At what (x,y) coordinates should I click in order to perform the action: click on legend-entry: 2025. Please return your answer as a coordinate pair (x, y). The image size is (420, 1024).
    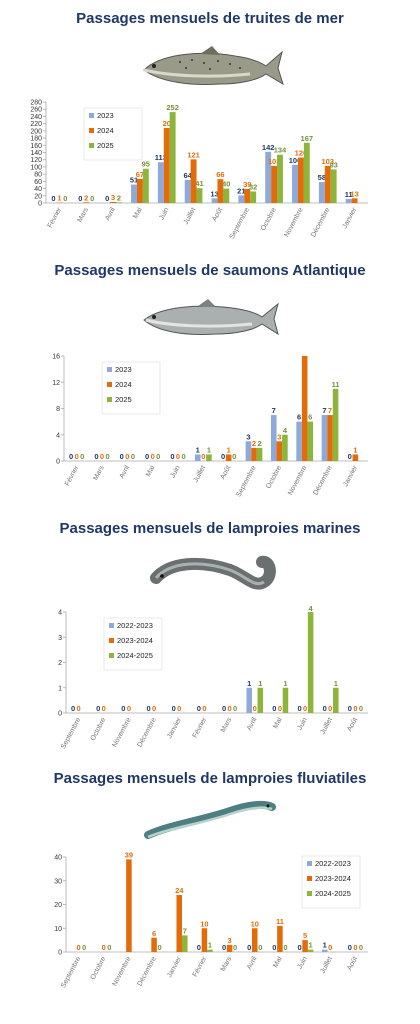
    Looking at the image, I should click on (123, 399).